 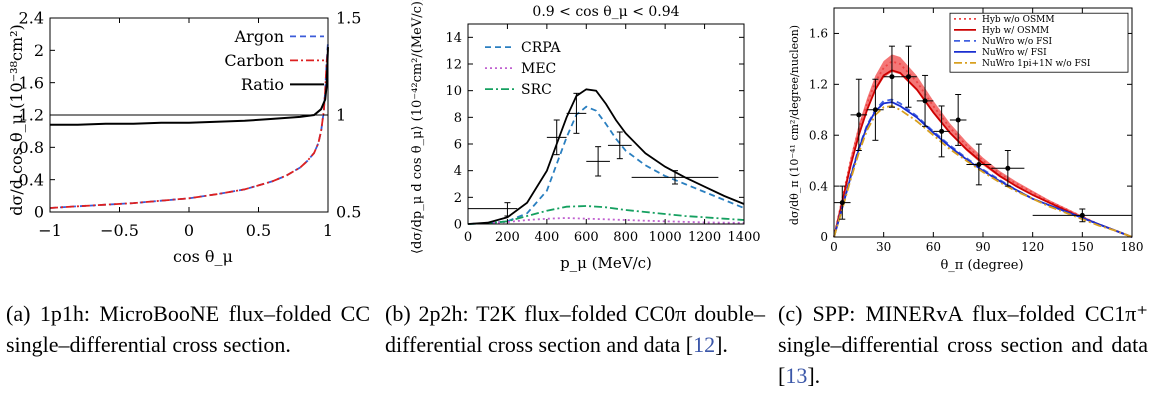 What do you see at coordinates (541, 48) in the screenshot?
I see `legend-label: CRPA` at bounding box center [541, 48].